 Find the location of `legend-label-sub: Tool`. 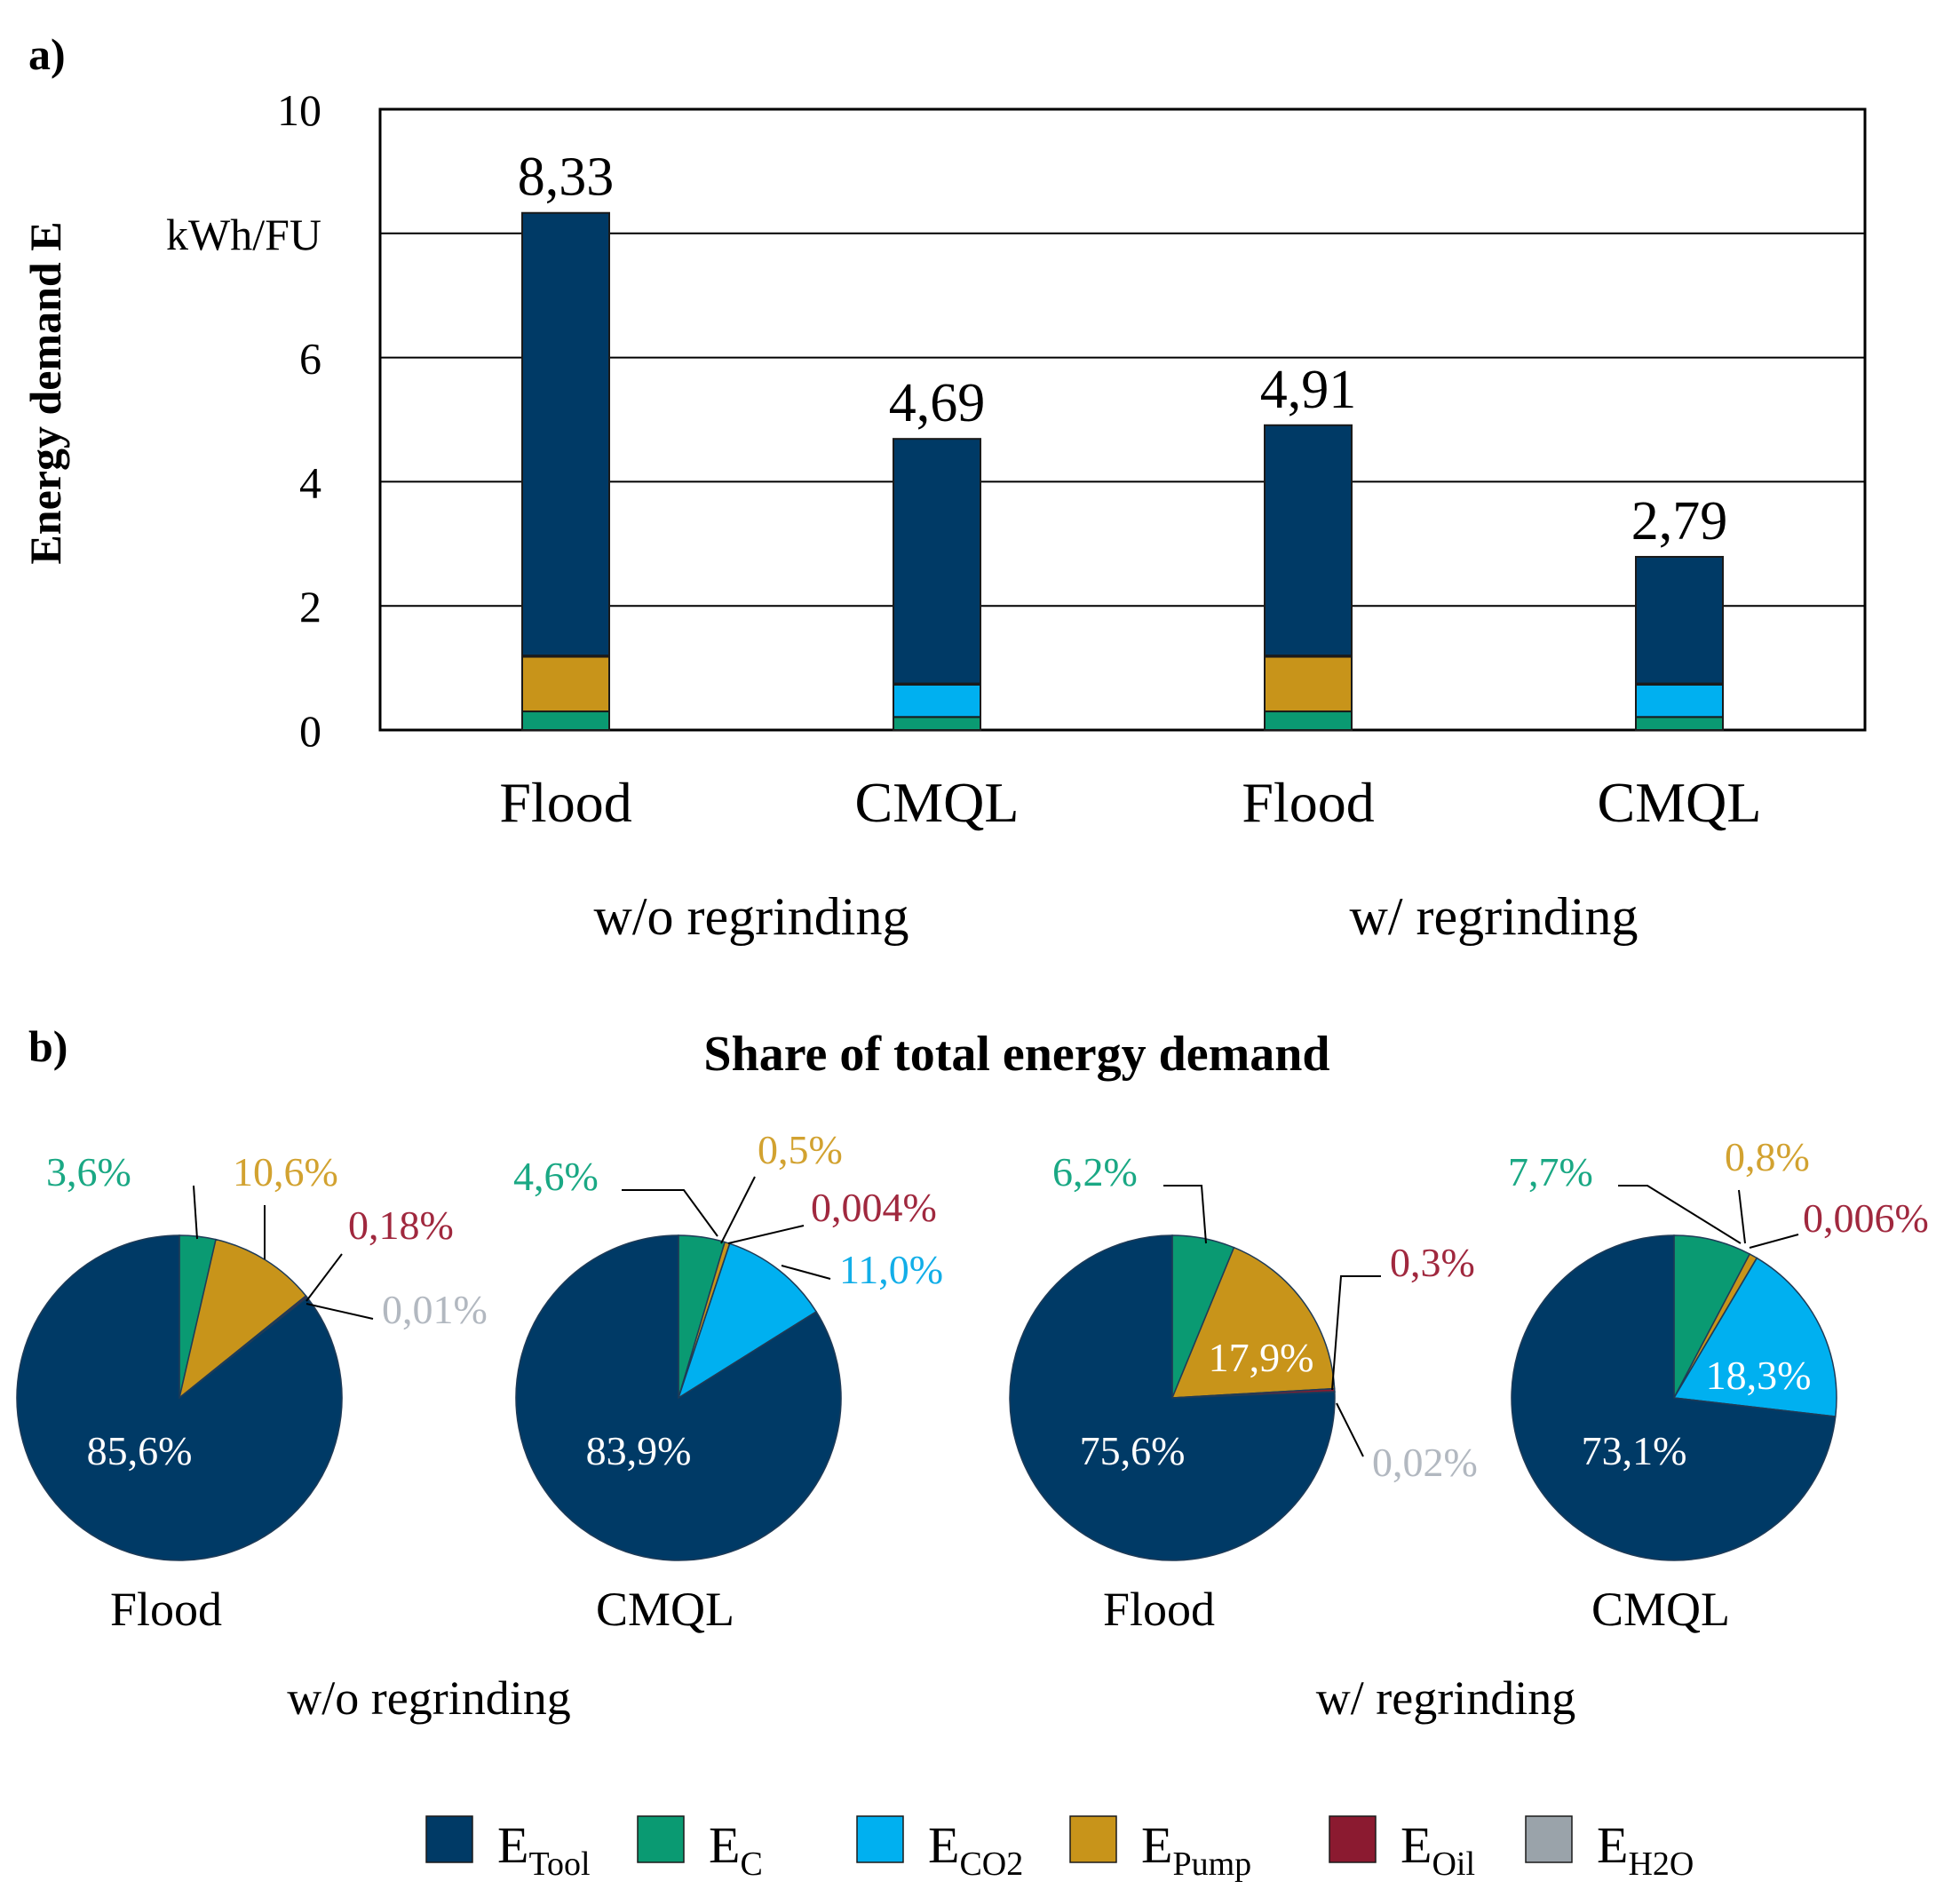

legend-label-sub: Tool is located at coordinates (559, 1864).